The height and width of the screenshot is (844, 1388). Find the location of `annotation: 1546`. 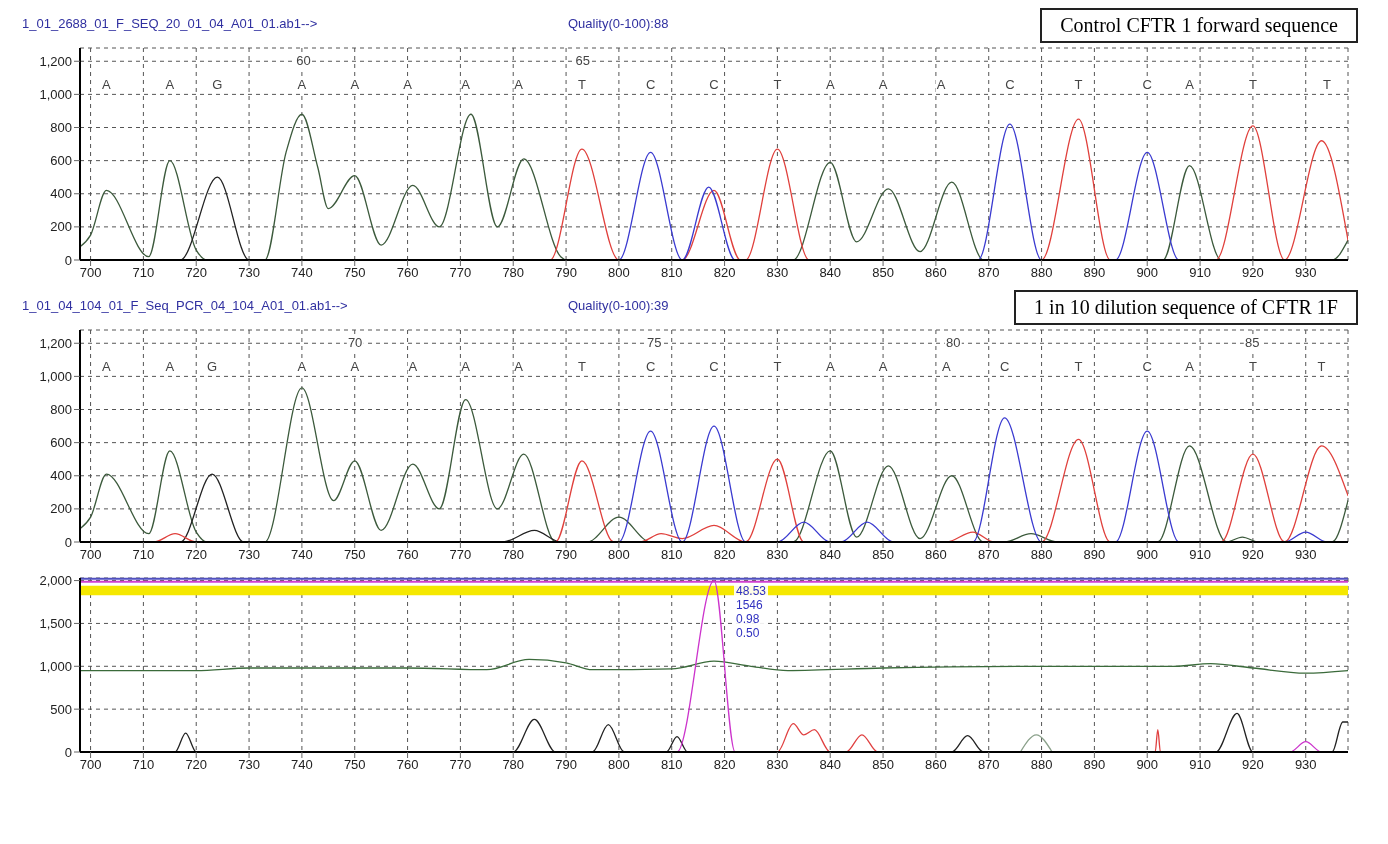

annotation: 1546 is located at coordinates (750, 605).